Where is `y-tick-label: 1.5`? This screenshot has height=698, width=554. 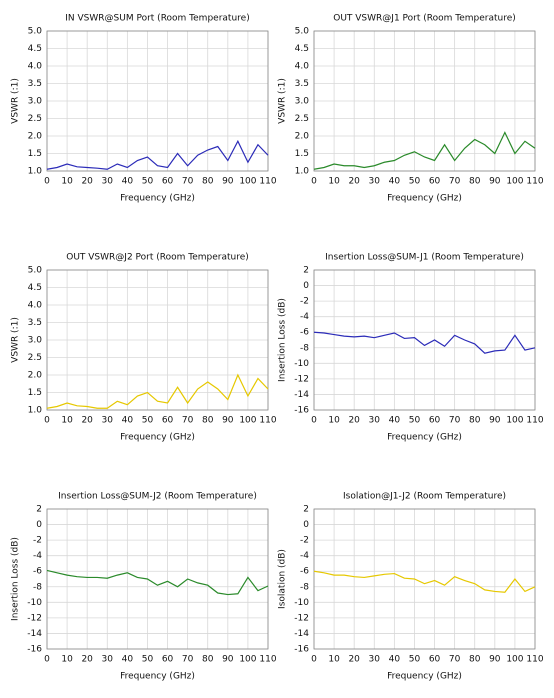 y-tick-label: 1.5 is located at coordinates (35, 154).